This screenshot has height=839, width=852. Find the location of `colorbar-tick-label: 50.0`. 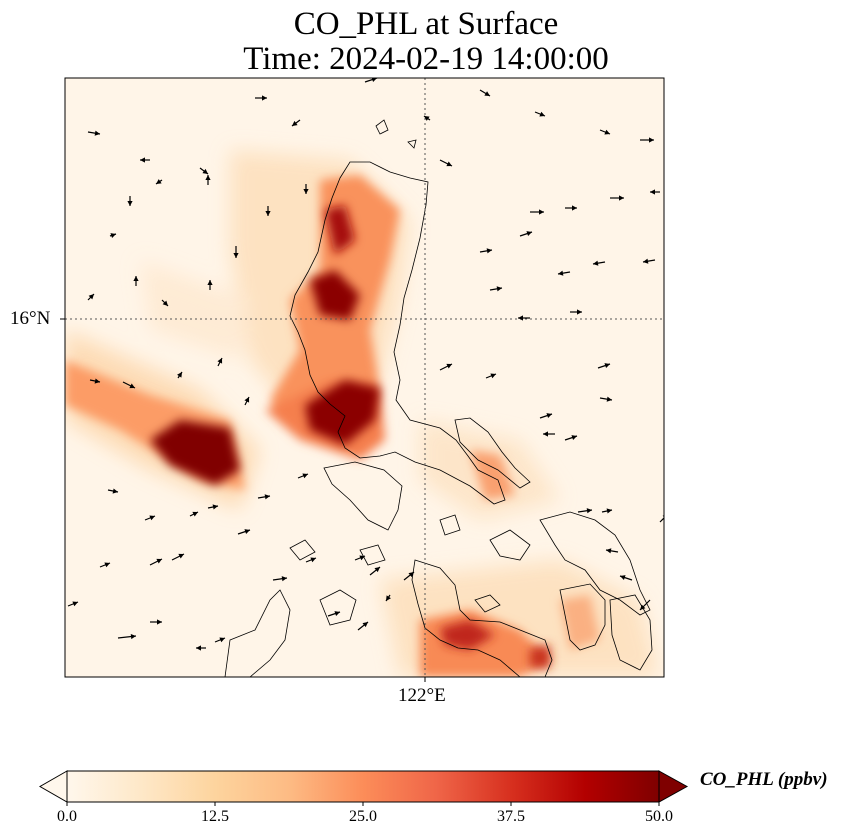

colorbar-tick-label: 50.0 is located at coordinates (659, 816).